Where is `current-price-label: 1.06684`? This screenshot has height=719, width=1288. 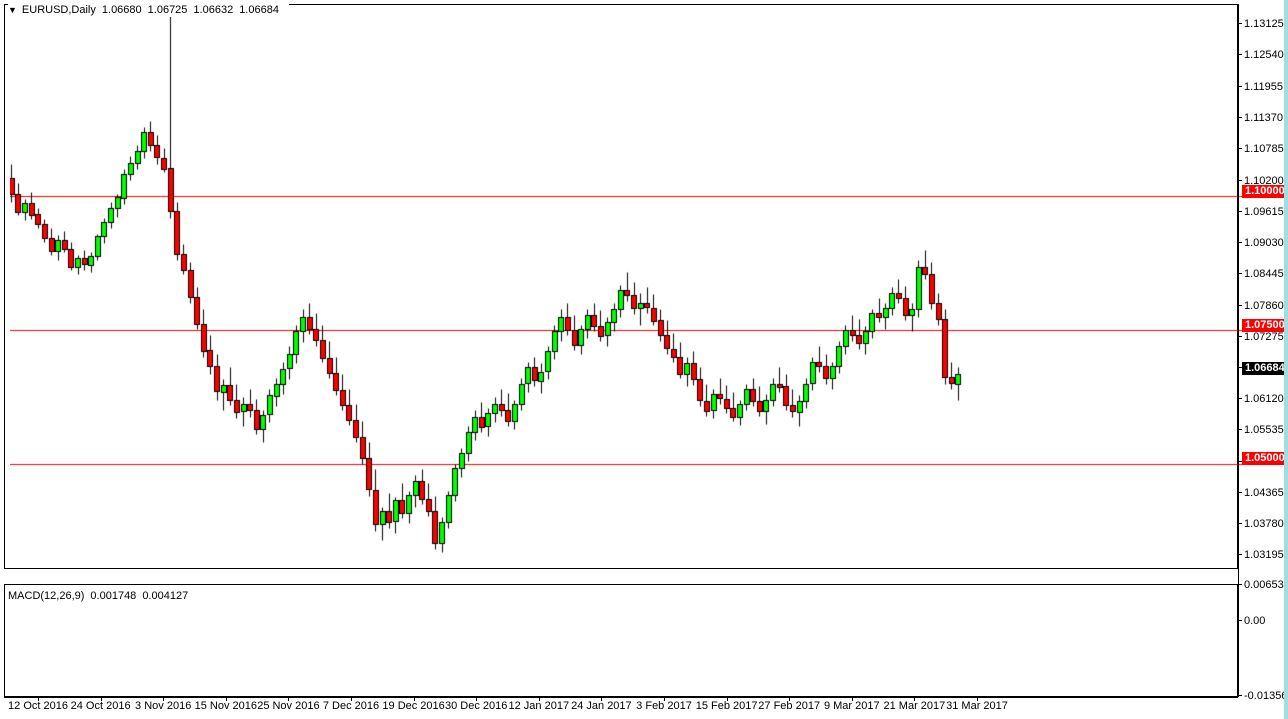 current-price-label: 1.06684 is located at coordinates (1264, 369).